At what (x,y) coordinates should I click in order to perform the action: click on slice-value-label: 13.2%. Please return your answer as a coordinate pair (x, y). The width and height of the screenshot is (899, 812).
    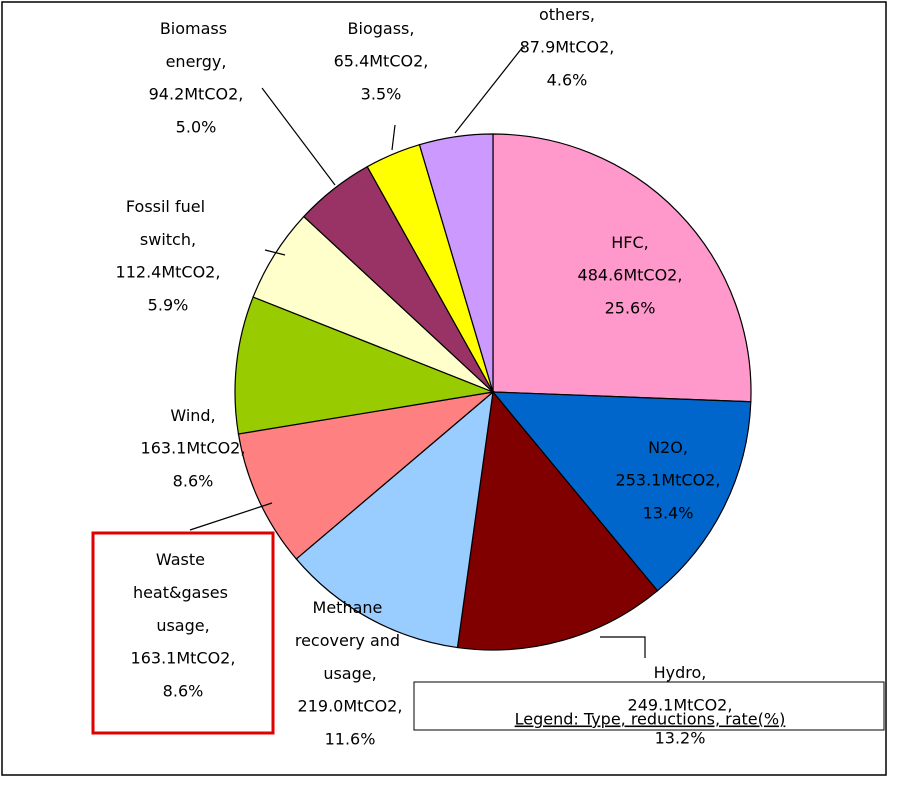
    Looking at the image, I should click on (680, 738).